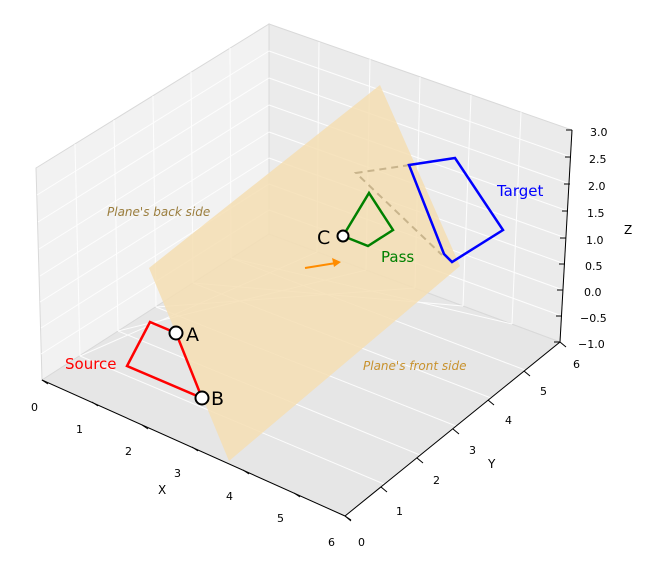  I want to click on y-tick-label: 6, so click(576, 364).